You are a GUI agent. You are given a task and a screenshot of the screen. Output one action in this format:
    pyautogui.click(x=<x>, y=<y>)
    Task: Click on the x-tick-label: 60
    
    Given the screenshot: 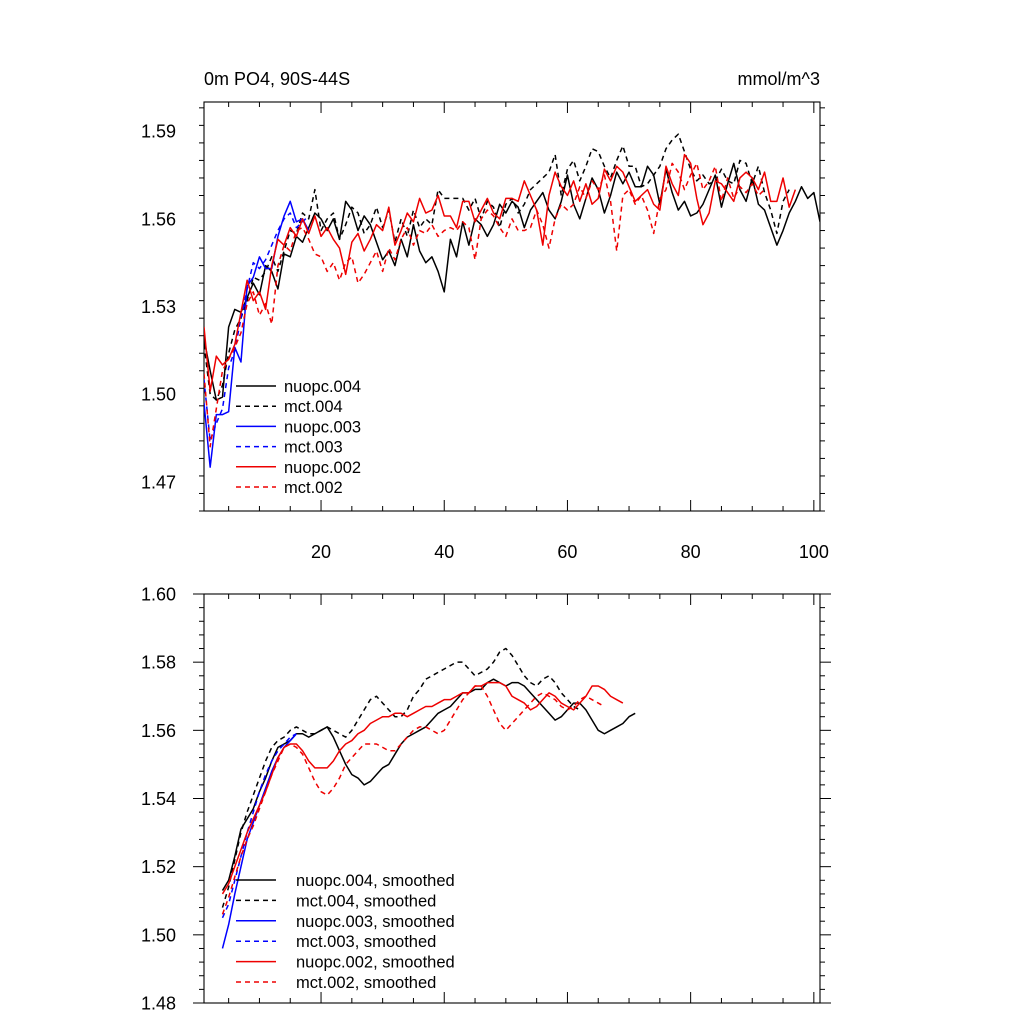 What is the action you would take?
    pyautogui.click(x=567, y=552)
    